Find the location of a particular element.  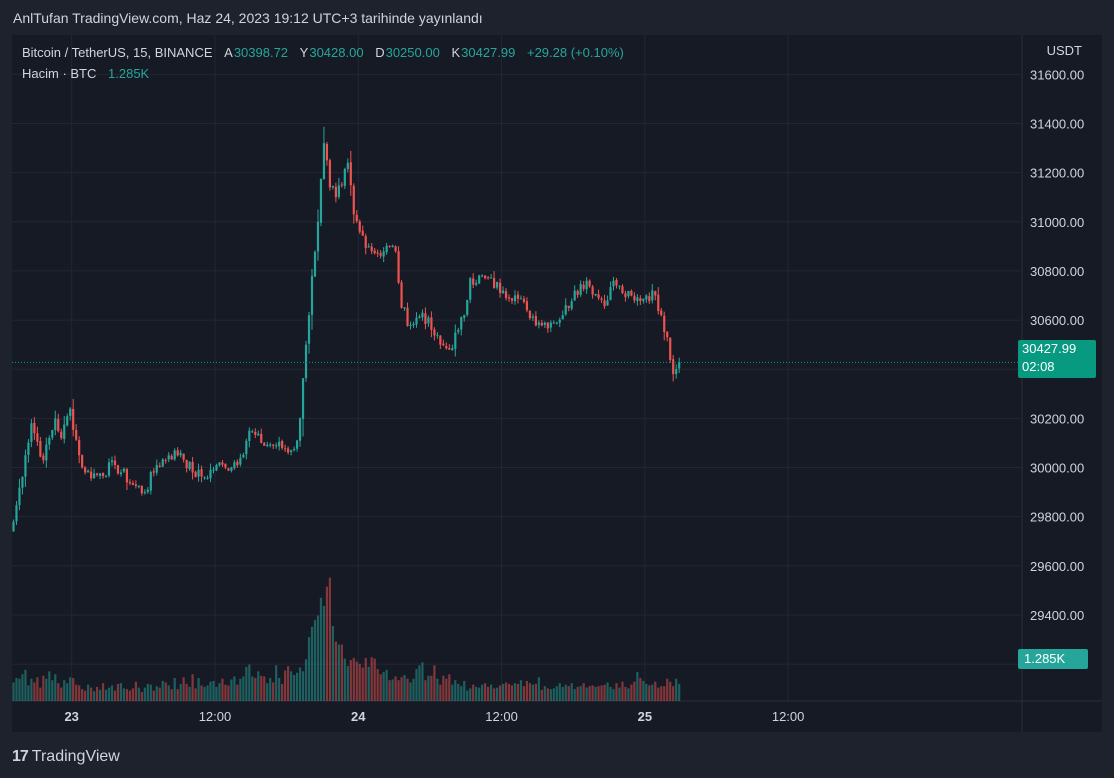

legend-open-label: A is located at coordinates (228, 52).